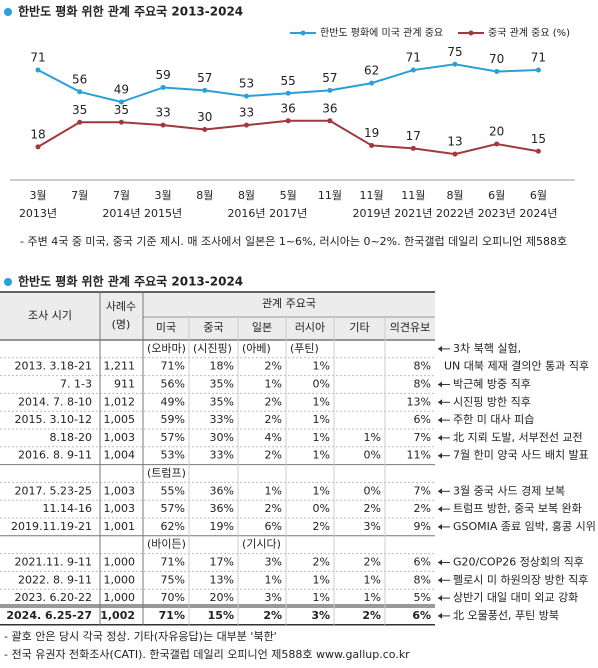  Describe the element at coordinates (162, 113) in the screenshot. I see `data-label: 33` at that location.